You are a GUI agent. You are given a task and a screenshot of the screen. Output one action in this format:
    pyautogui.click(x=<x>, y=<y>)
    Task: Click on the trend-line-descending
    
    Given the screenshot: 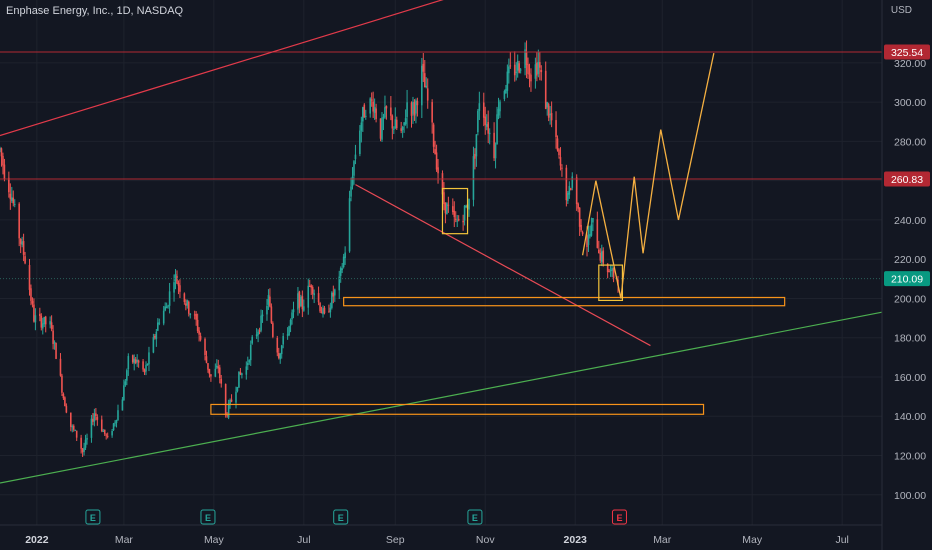 What is the action you would take?
    pyautogui.click(x=503, y=265)
    